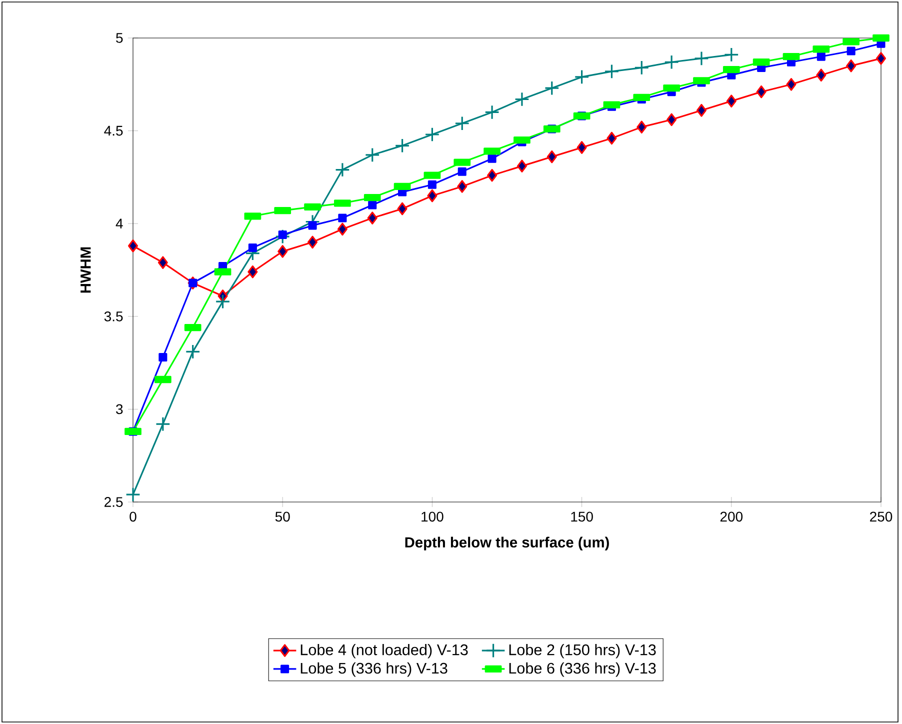 The width and height of the screenshot is (902, 724). Describe the element at coordinates (119, 38) in the screenshot. I see `y-tick-label: 5` at that location.